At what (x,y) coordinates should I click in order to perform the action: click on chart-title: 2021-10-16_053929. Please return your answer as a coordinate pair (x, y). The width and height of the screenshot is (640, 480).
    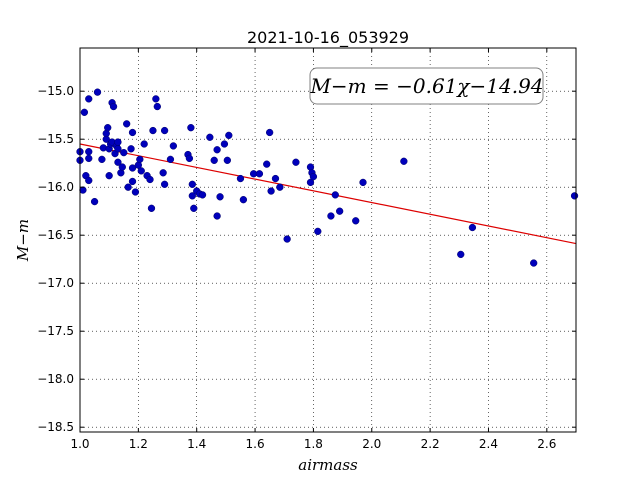
    Looking at the image, I should click on (328, 38).